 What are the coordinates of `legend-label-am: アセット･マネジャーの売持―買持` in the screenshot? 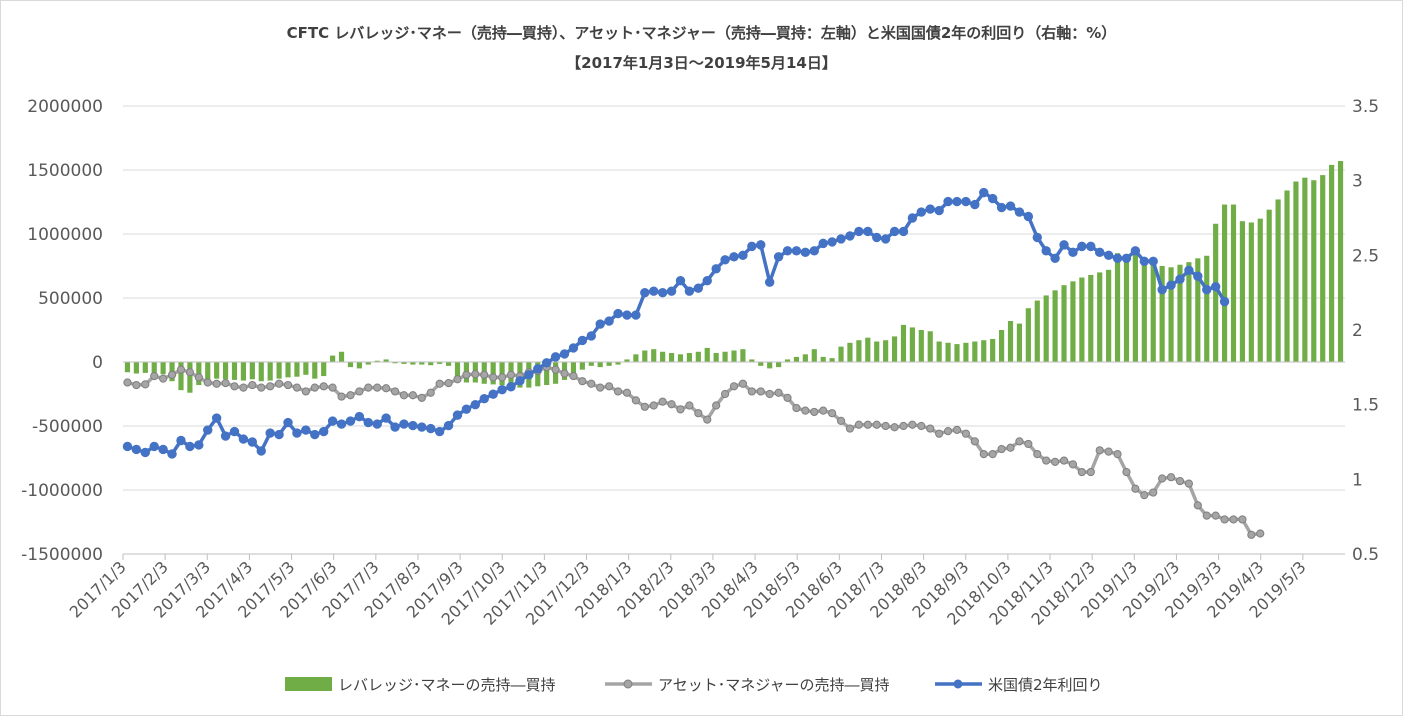 It's located at (773, 685).